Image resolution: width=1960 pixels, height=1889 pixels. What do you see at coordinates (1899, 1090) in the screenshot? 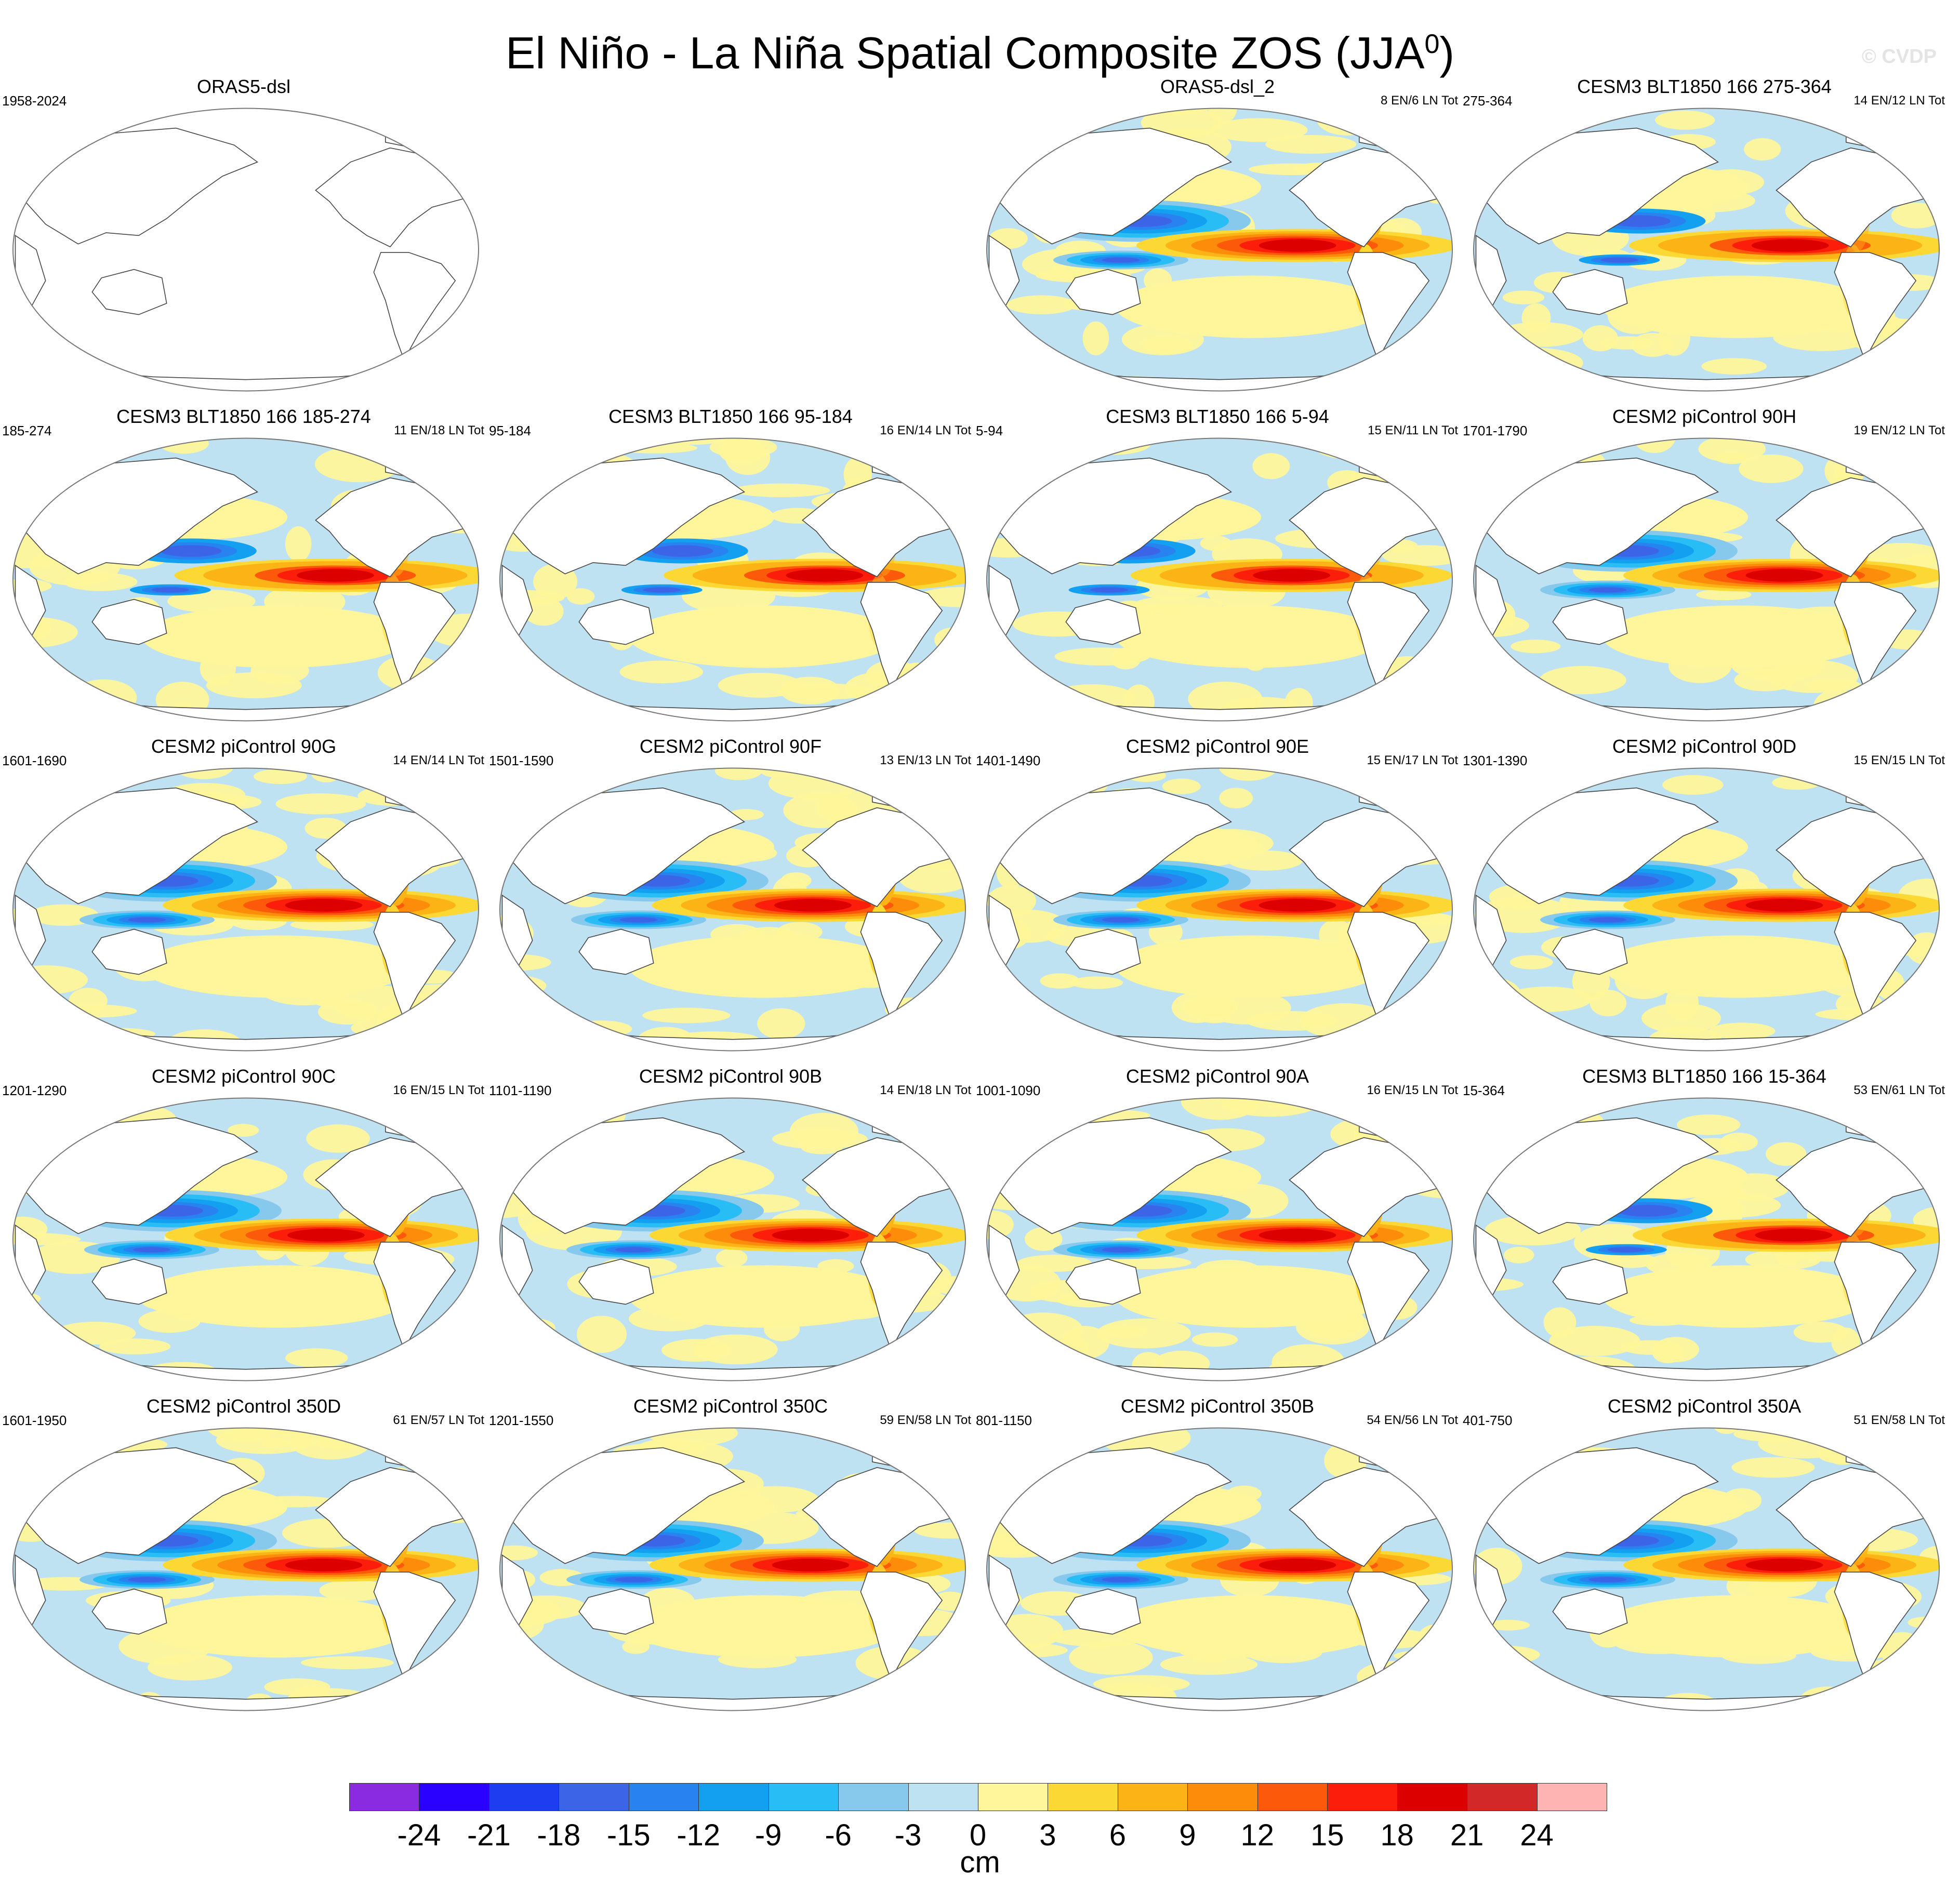
I see `panel-event-counts: 53 EN/61 LN Tot` at bounding box center [1899, 1090].